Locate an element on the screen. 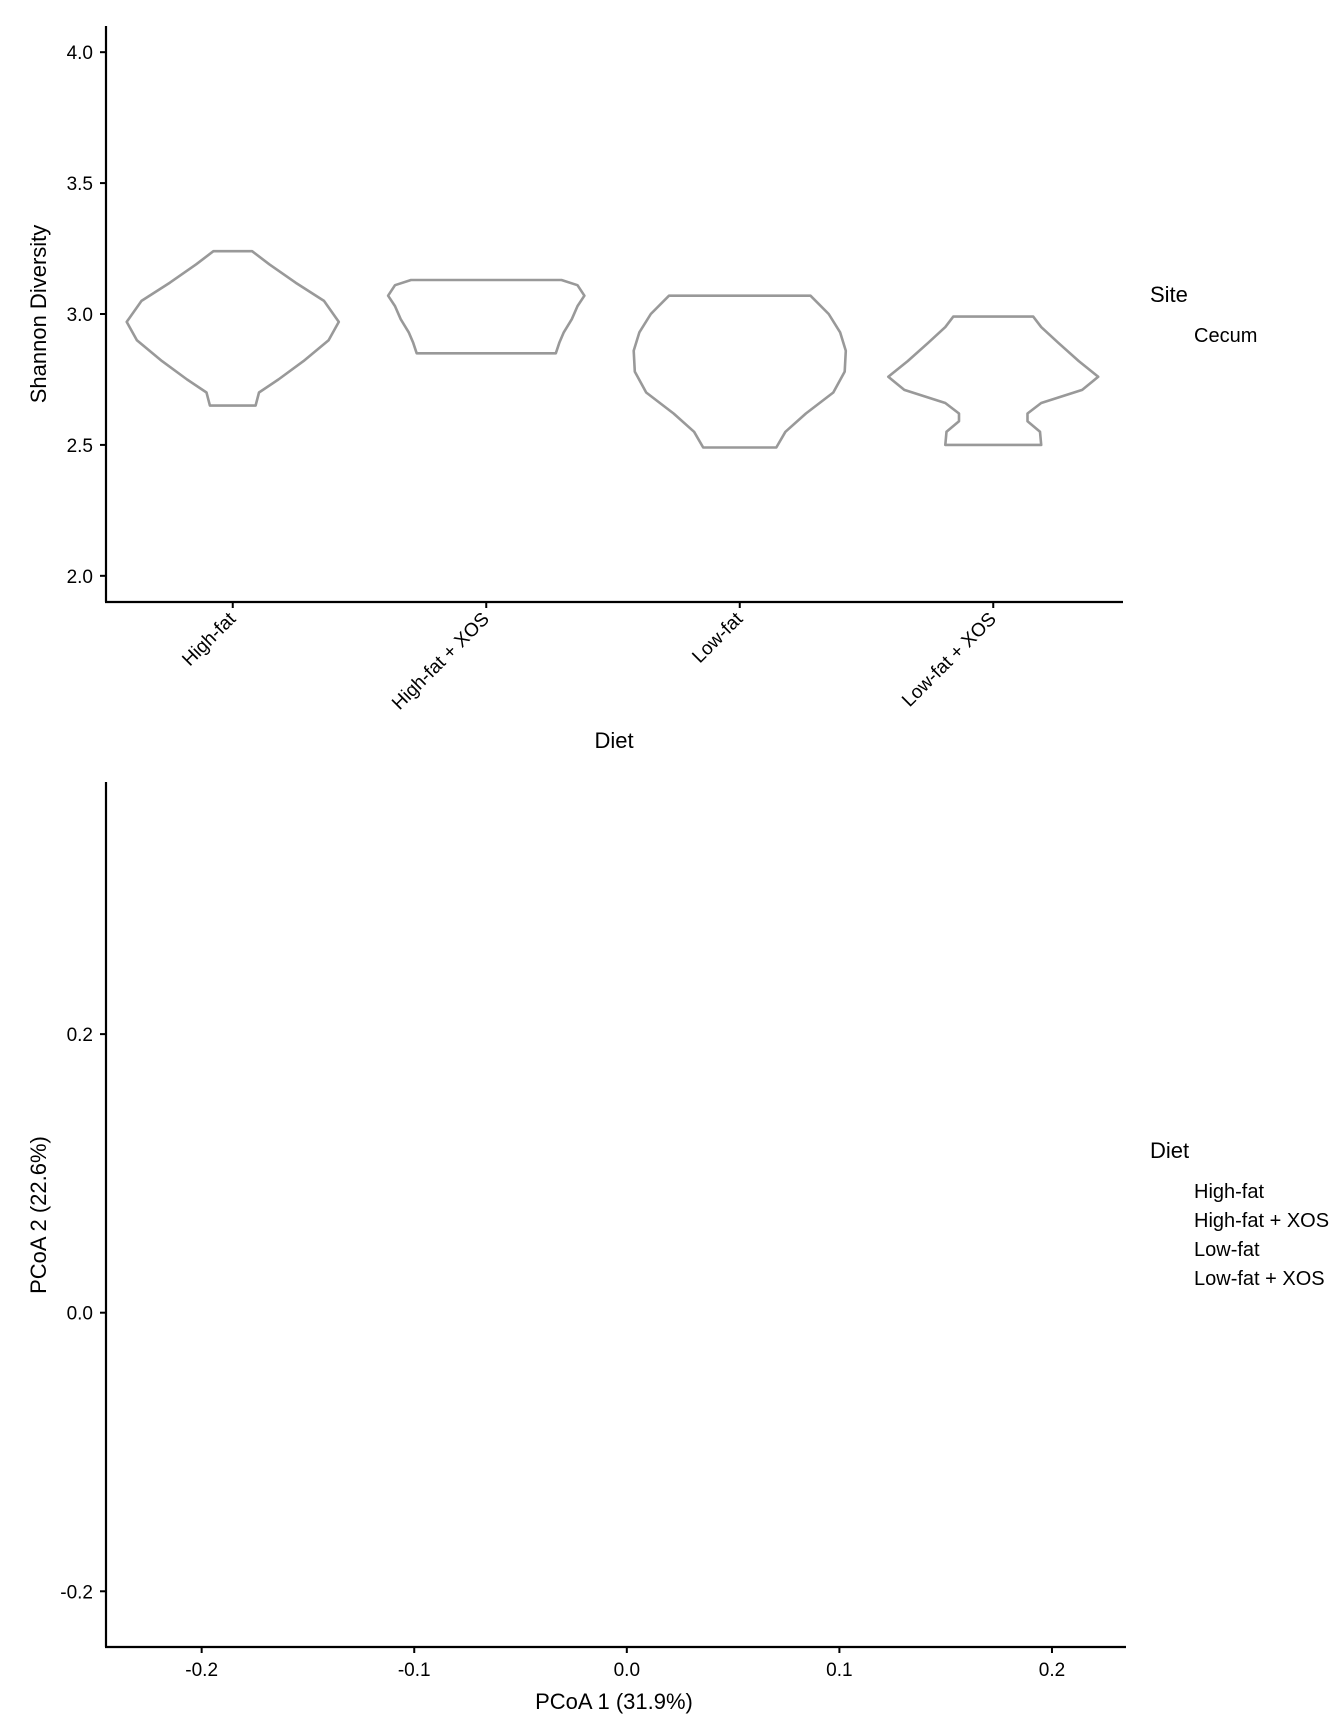  diet-legend-item-high-fat-xos: High-fat + XOS is located at coordinates (1261, 1221).